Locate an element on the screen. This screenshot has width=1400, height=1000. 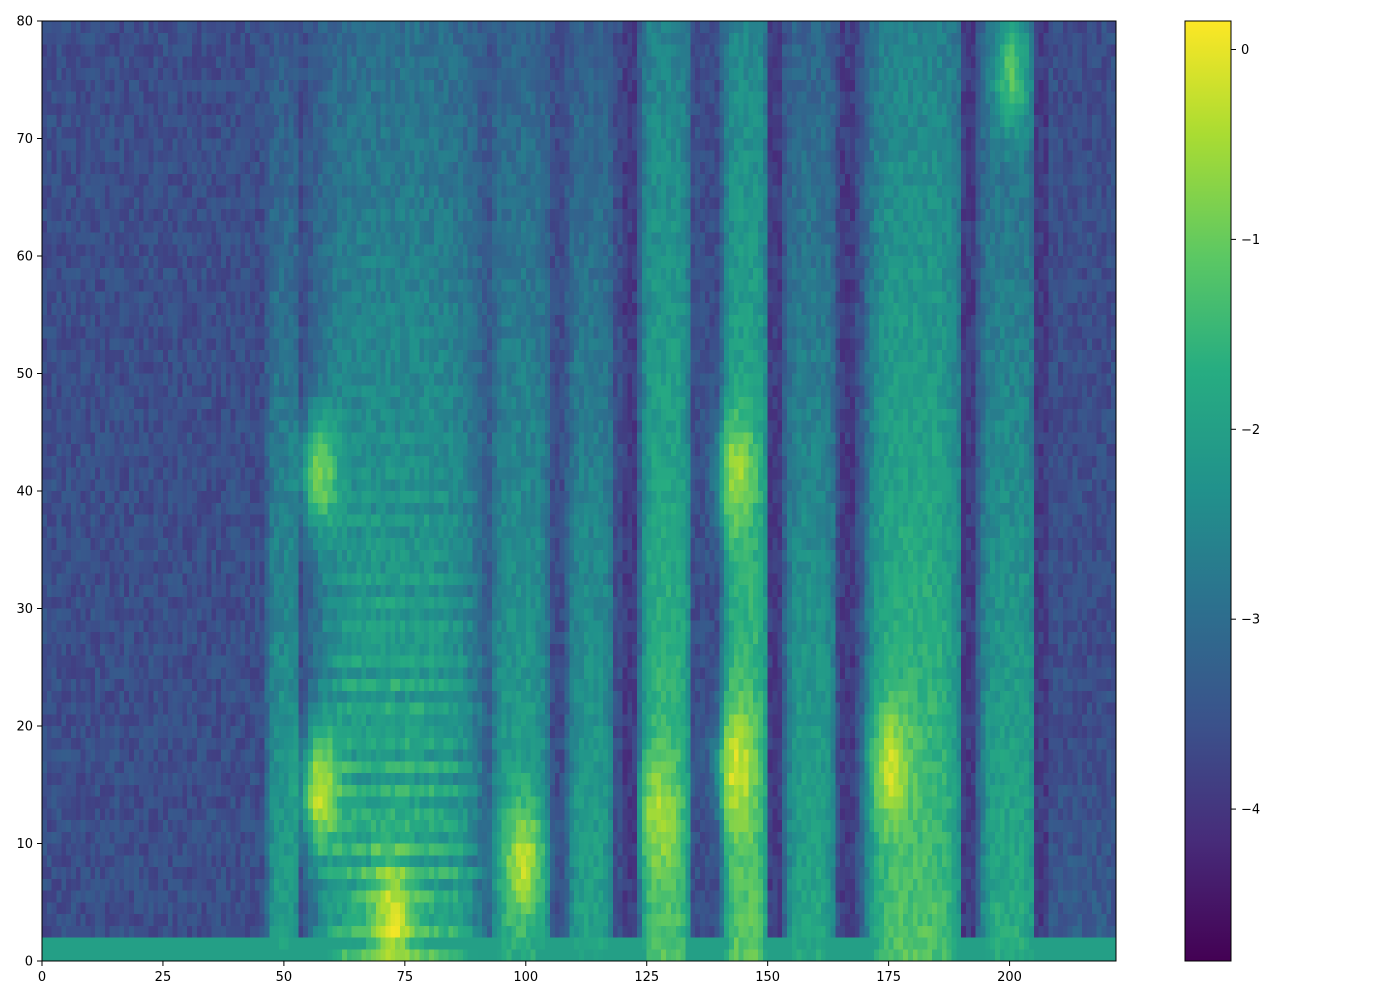
y-tick-label: 20 is located at coordinates (24, 727).